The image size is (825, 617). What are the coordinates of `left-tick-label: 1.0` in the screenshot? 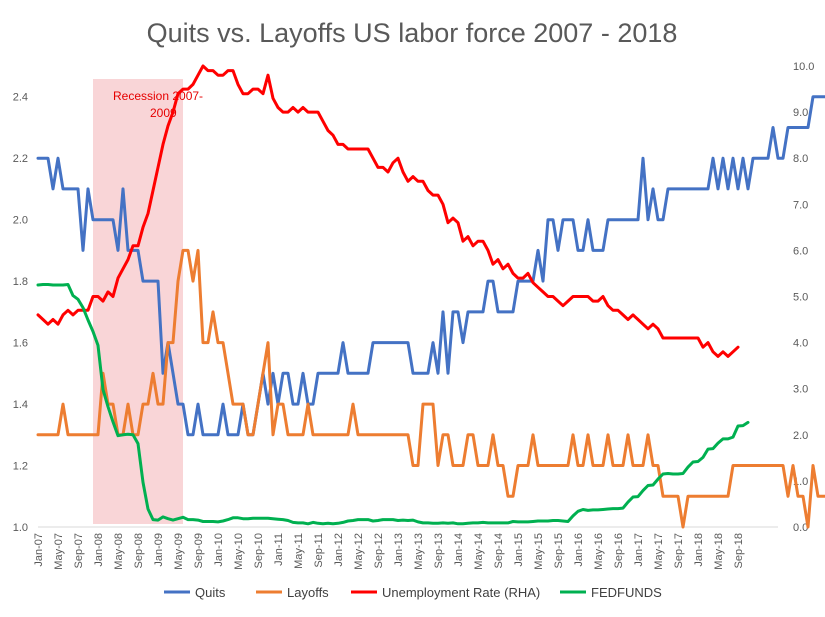 It's located at (20, 528).